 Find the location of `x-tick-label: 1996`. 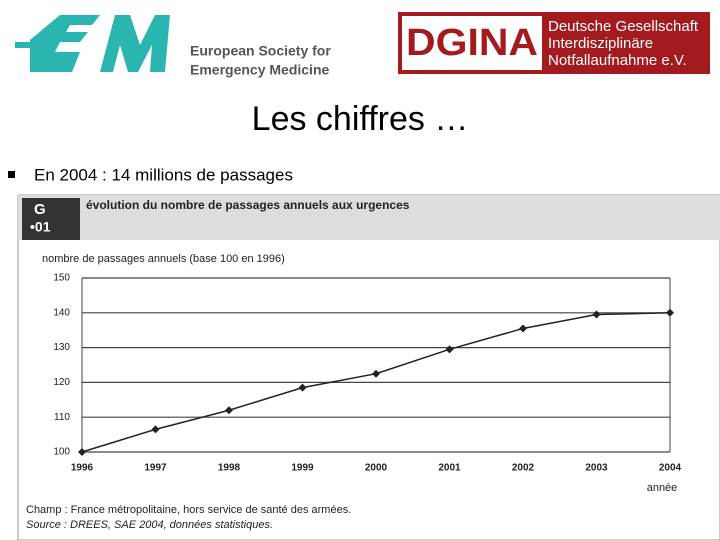

x-tick-label: 1996 is located at coordinates (82, 468).